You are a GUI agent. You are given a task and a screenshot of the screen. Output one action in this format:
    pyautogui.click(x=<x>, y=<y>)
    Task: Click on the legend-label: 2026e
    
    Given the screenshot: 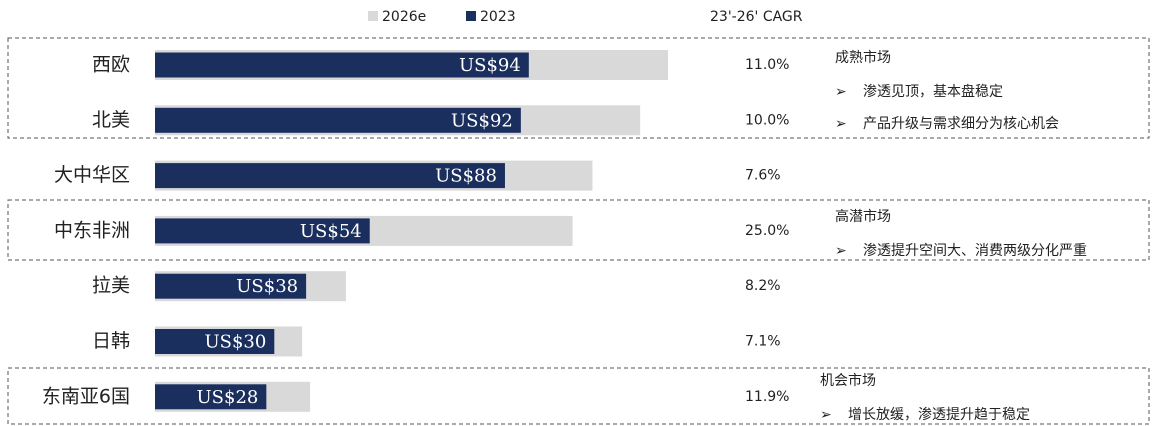 What is the action you would take?
    pyautogui.click(x=404, y=17)
    